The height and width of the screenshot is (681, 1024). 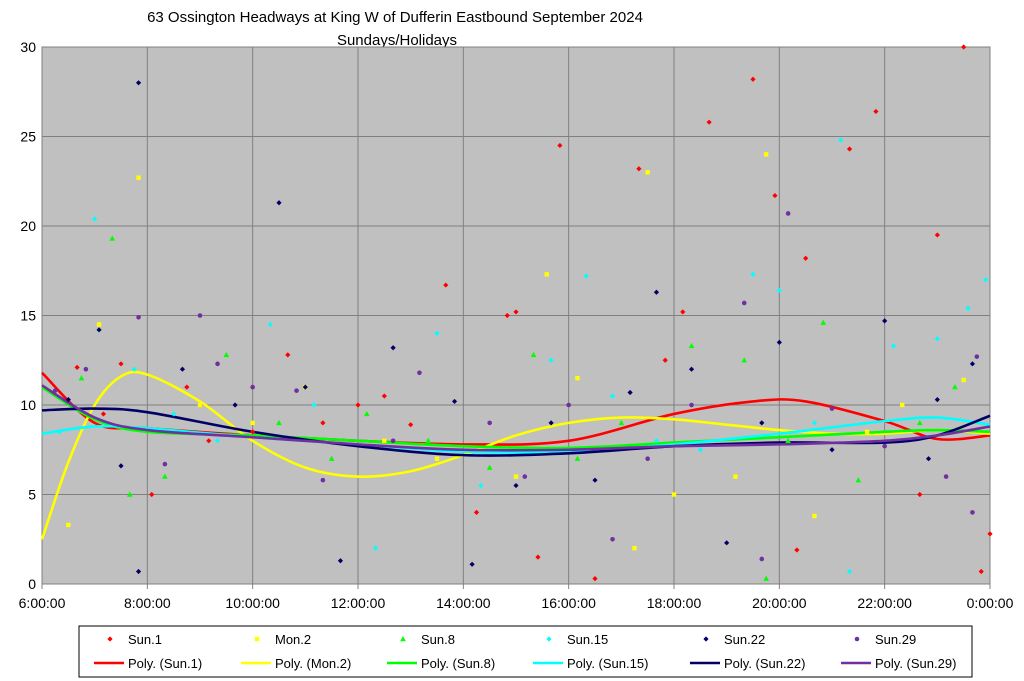 I want to click on legend-label: Poly. (Sun.29), so click(x=915, y=663).